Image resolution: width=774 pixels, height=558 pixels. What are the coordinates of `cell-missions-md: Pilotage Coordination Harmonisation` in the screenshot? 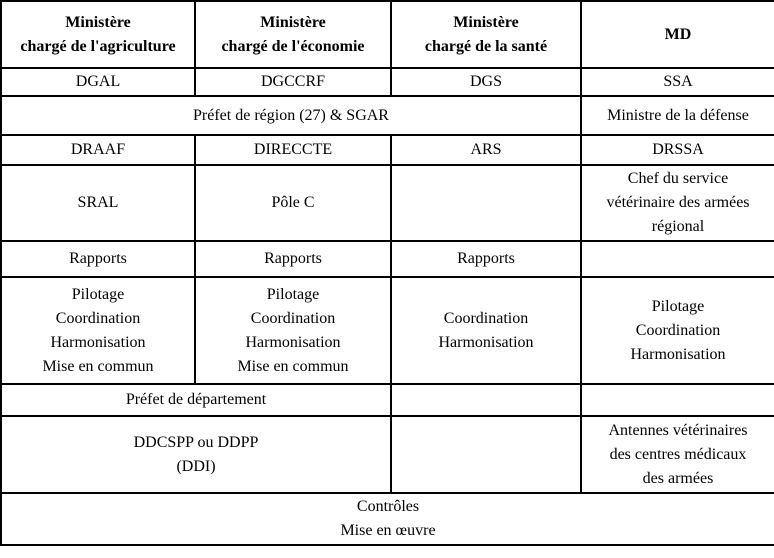 It's located at (677, 330).